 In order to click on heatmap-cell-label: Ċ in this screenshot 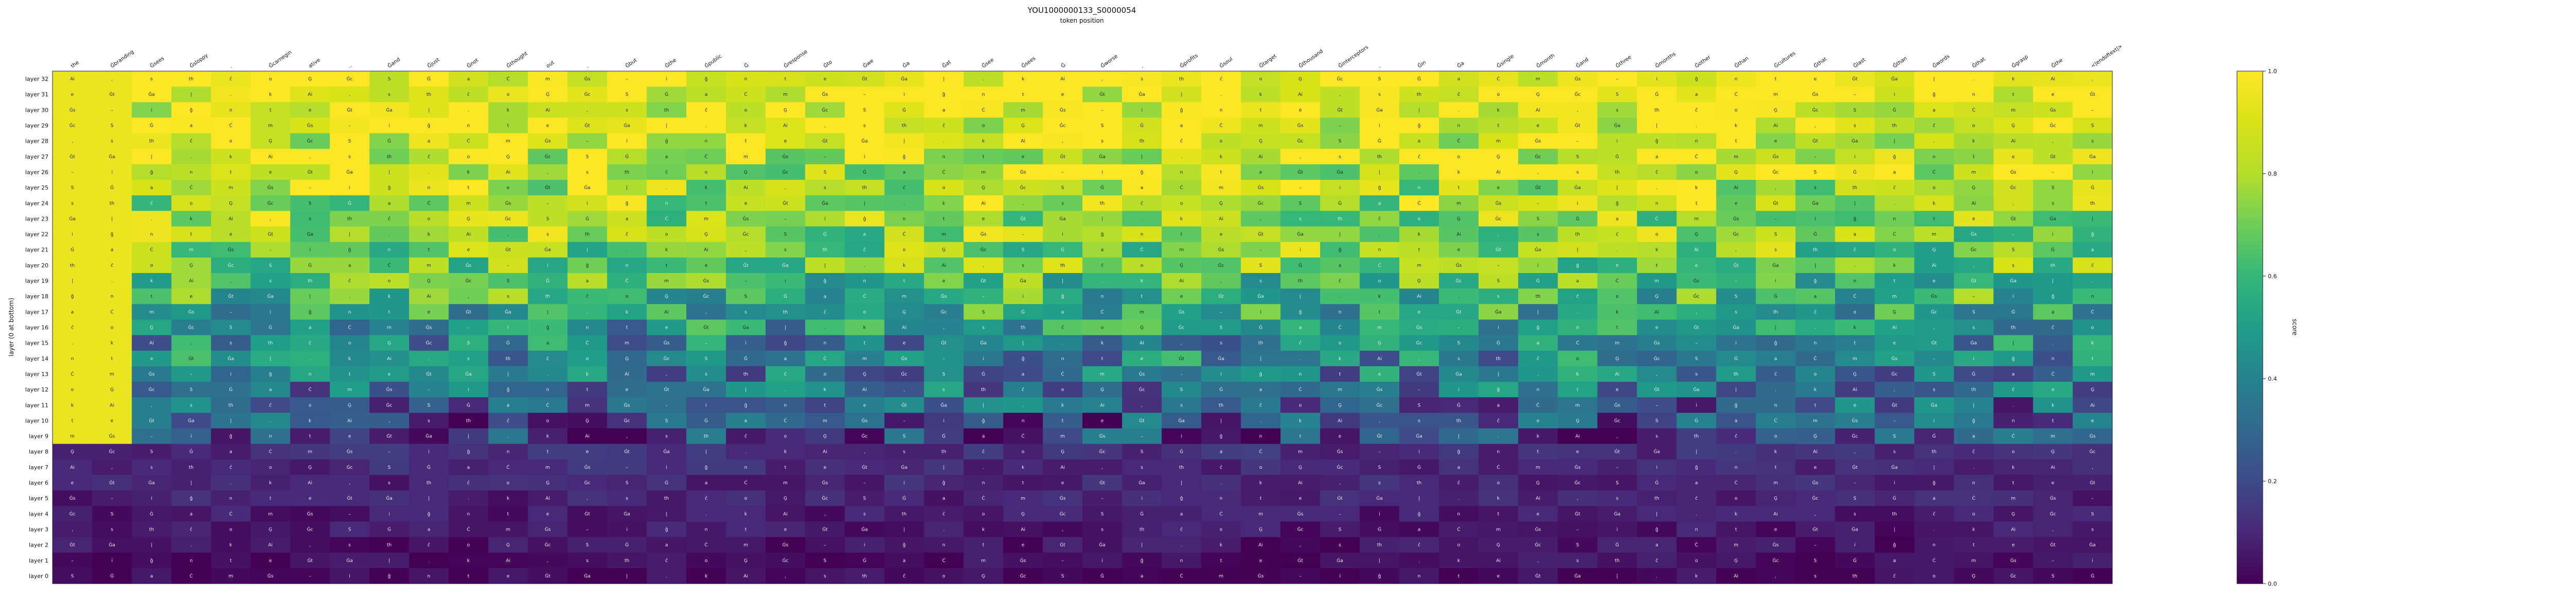, I will do `click(1141, 250)`.